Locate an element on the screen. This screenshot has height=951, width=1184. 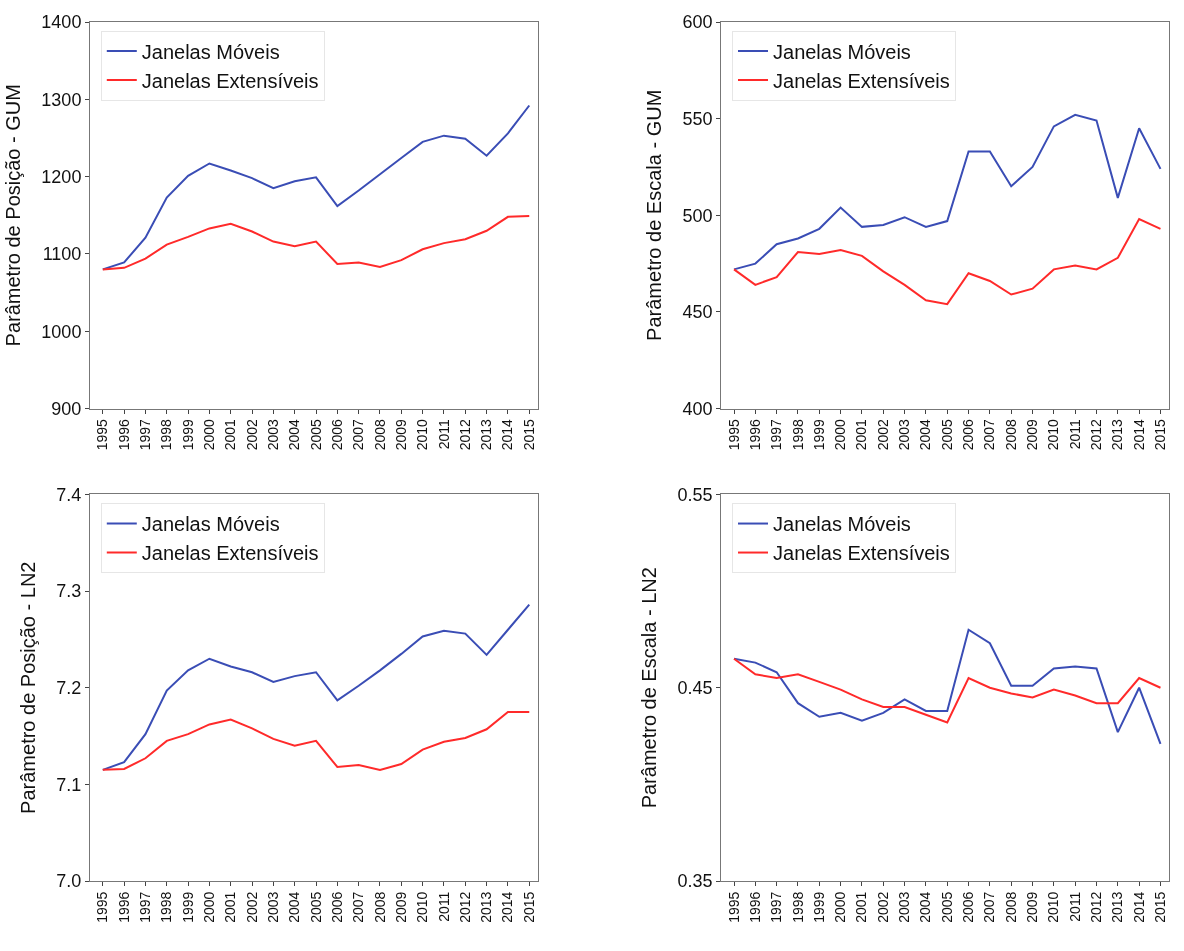
y-axis-title: Parâmetro de Escala - LN2 is located at coordinates (649, 688).